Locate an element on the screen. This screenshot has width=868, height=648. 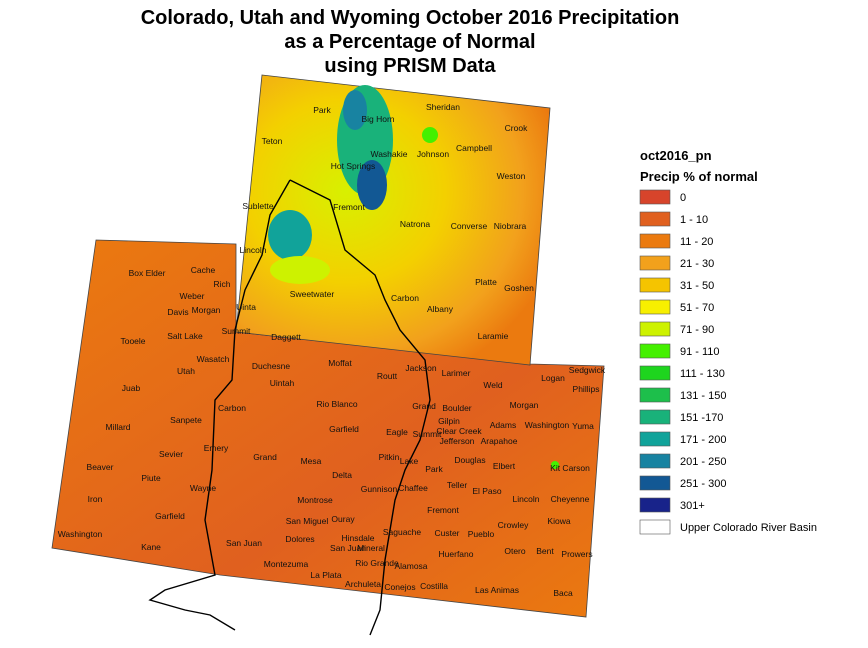
county-label: Crowley is located at coordinates (513, 525).